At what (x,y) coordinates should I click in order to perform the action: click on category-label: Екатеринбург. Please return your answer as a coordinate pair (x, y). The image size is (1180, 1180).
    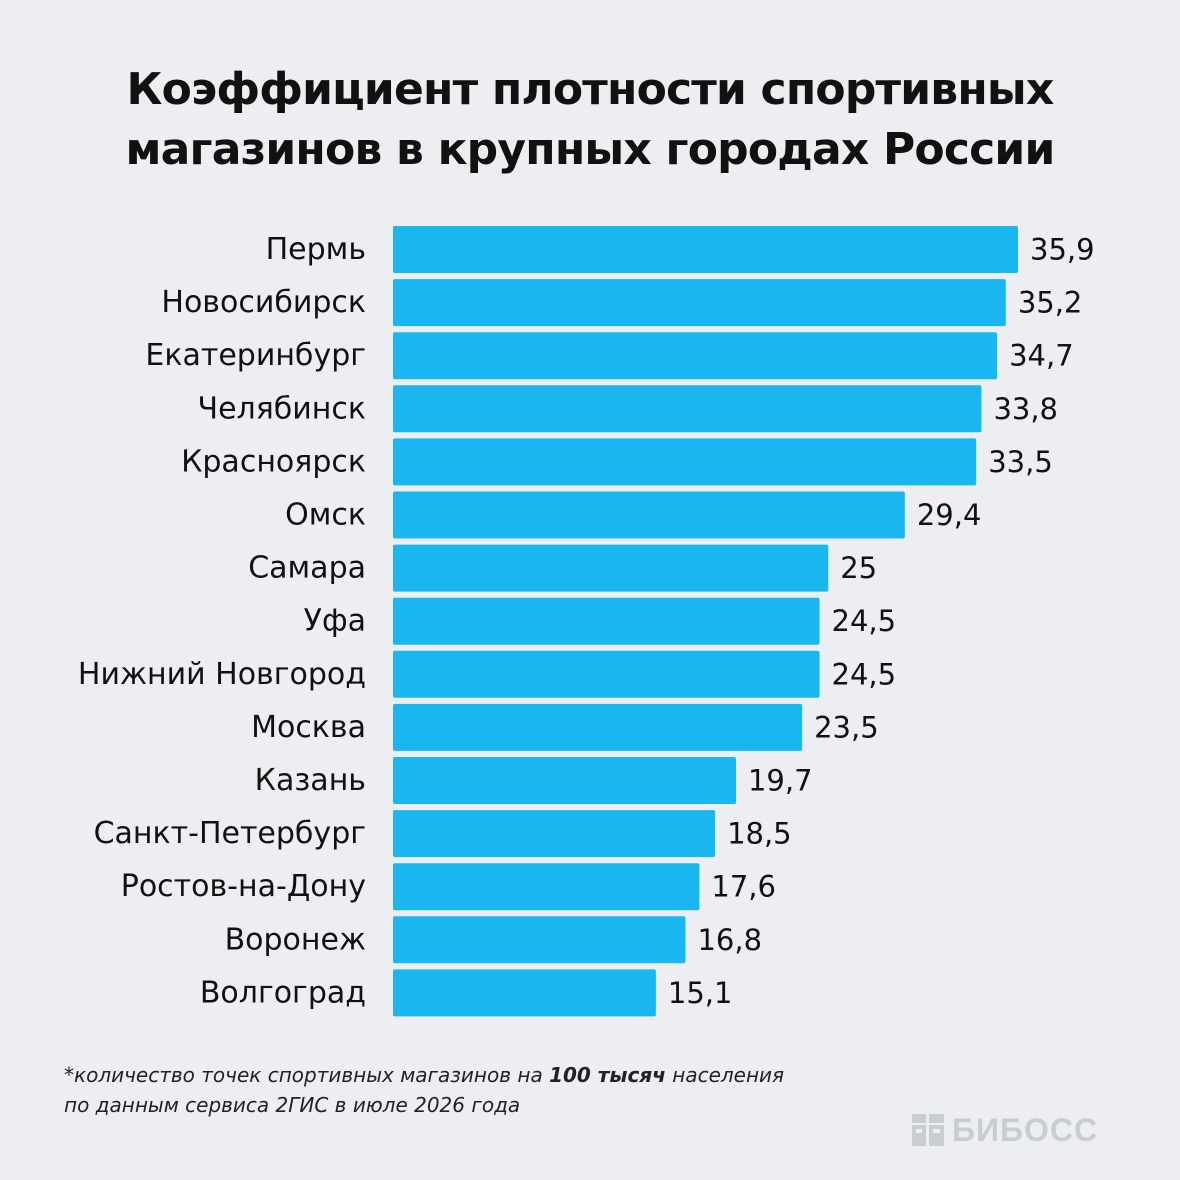
    Looking at the image, I should click on (255, 355).